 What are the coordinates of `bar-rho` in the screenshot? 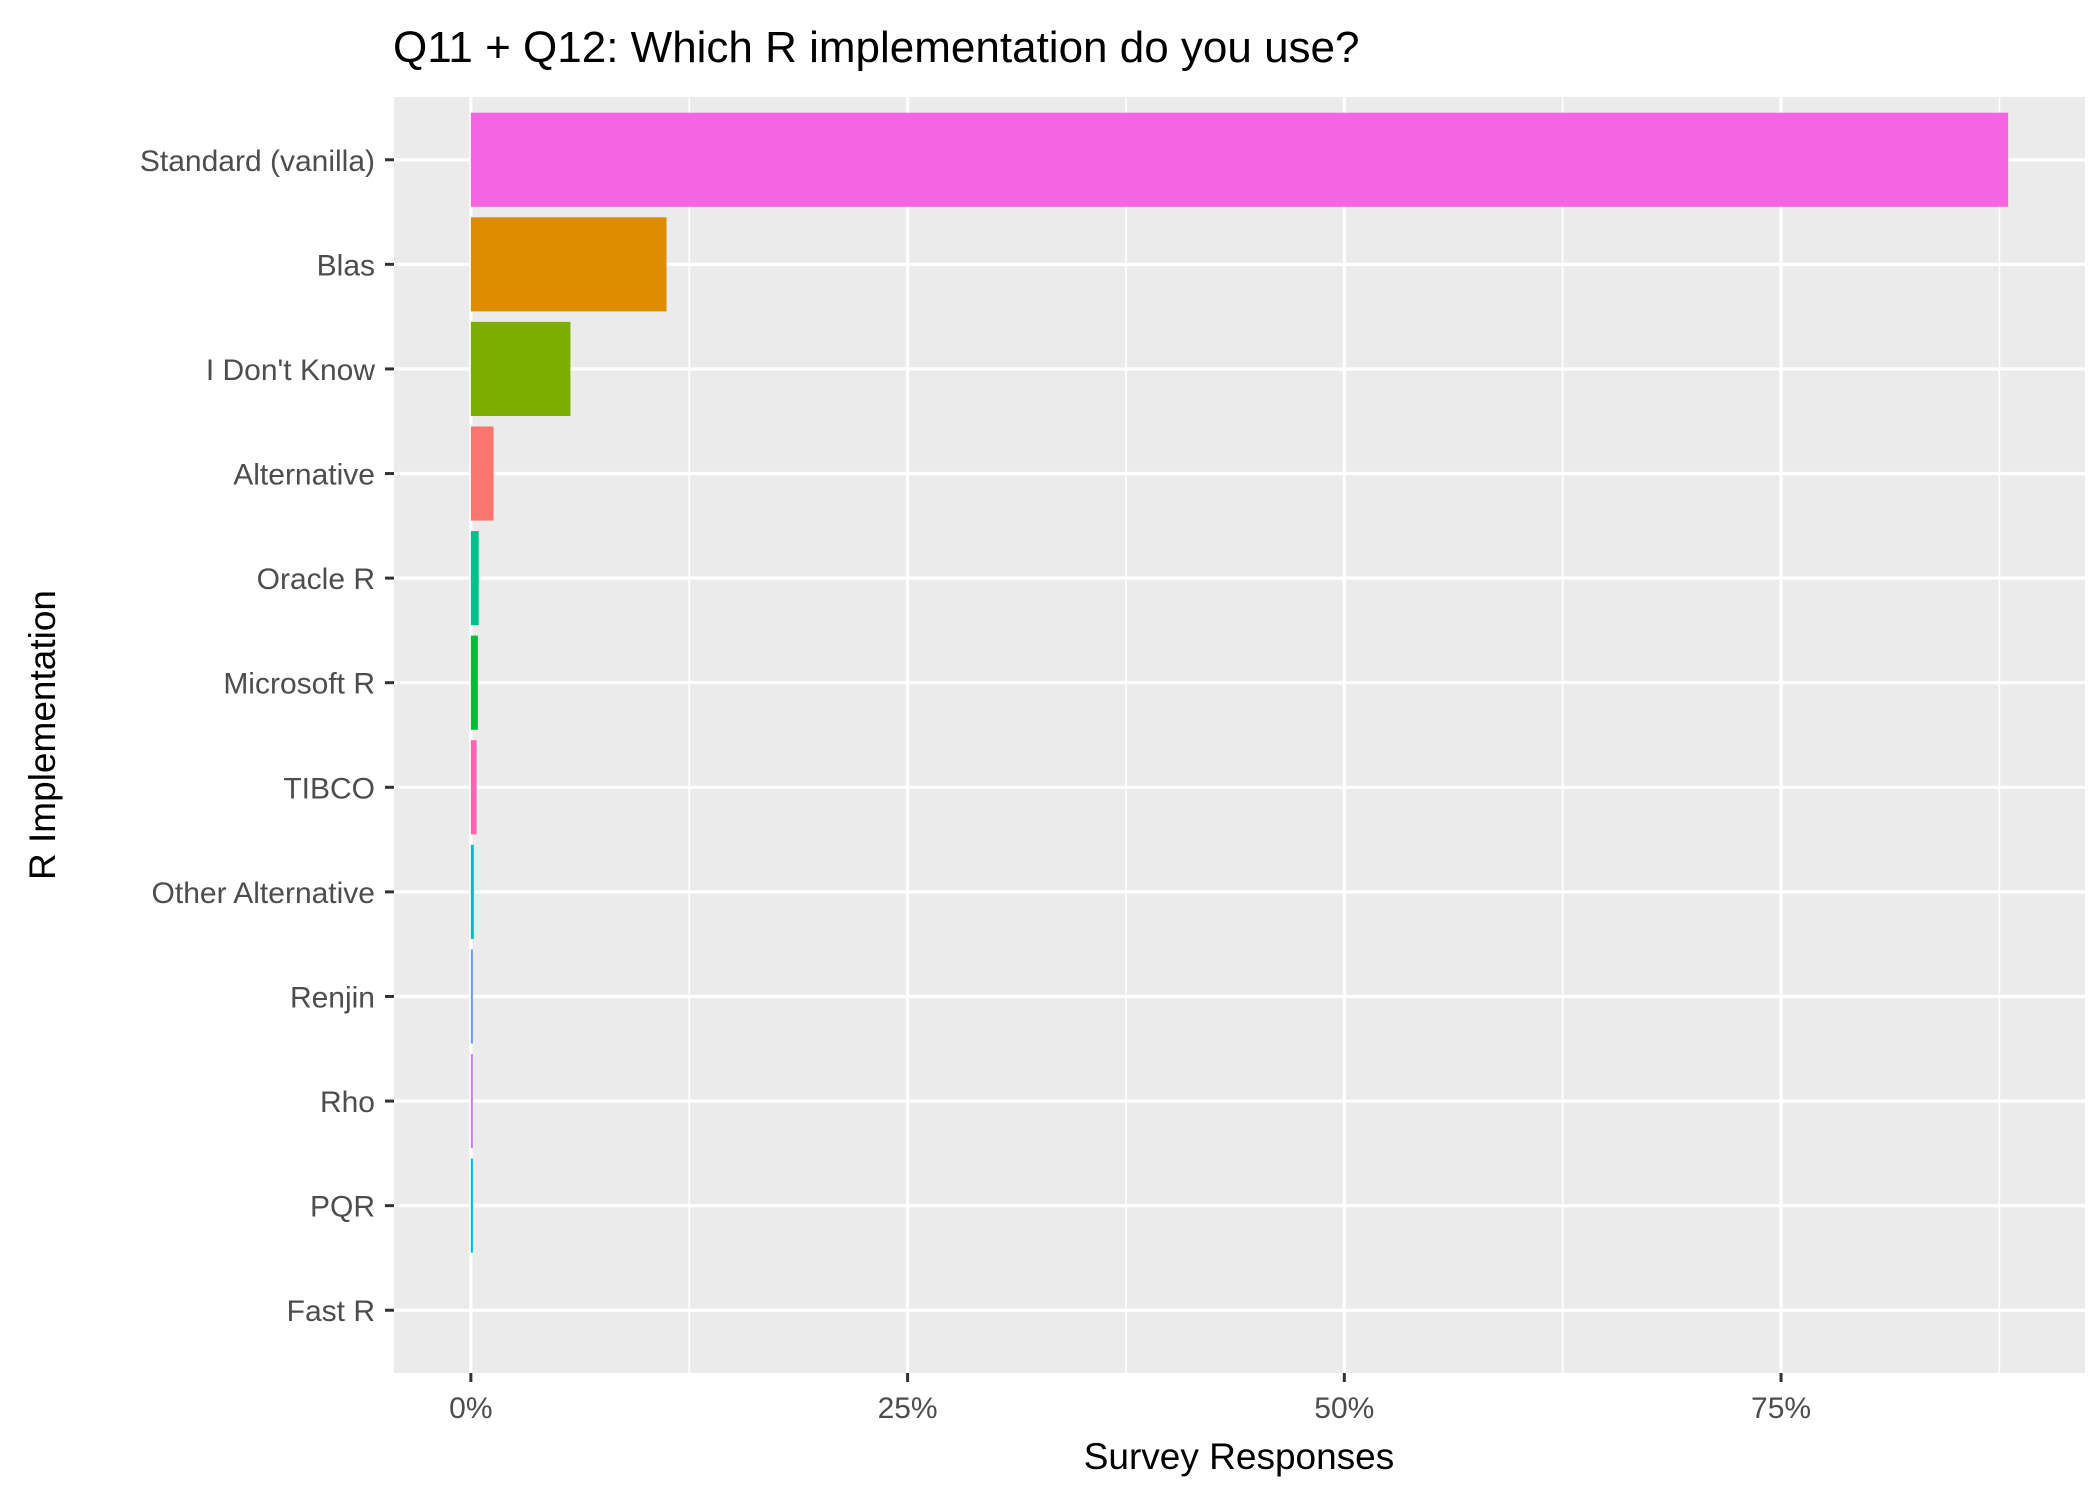 It's located at (471, 1101).